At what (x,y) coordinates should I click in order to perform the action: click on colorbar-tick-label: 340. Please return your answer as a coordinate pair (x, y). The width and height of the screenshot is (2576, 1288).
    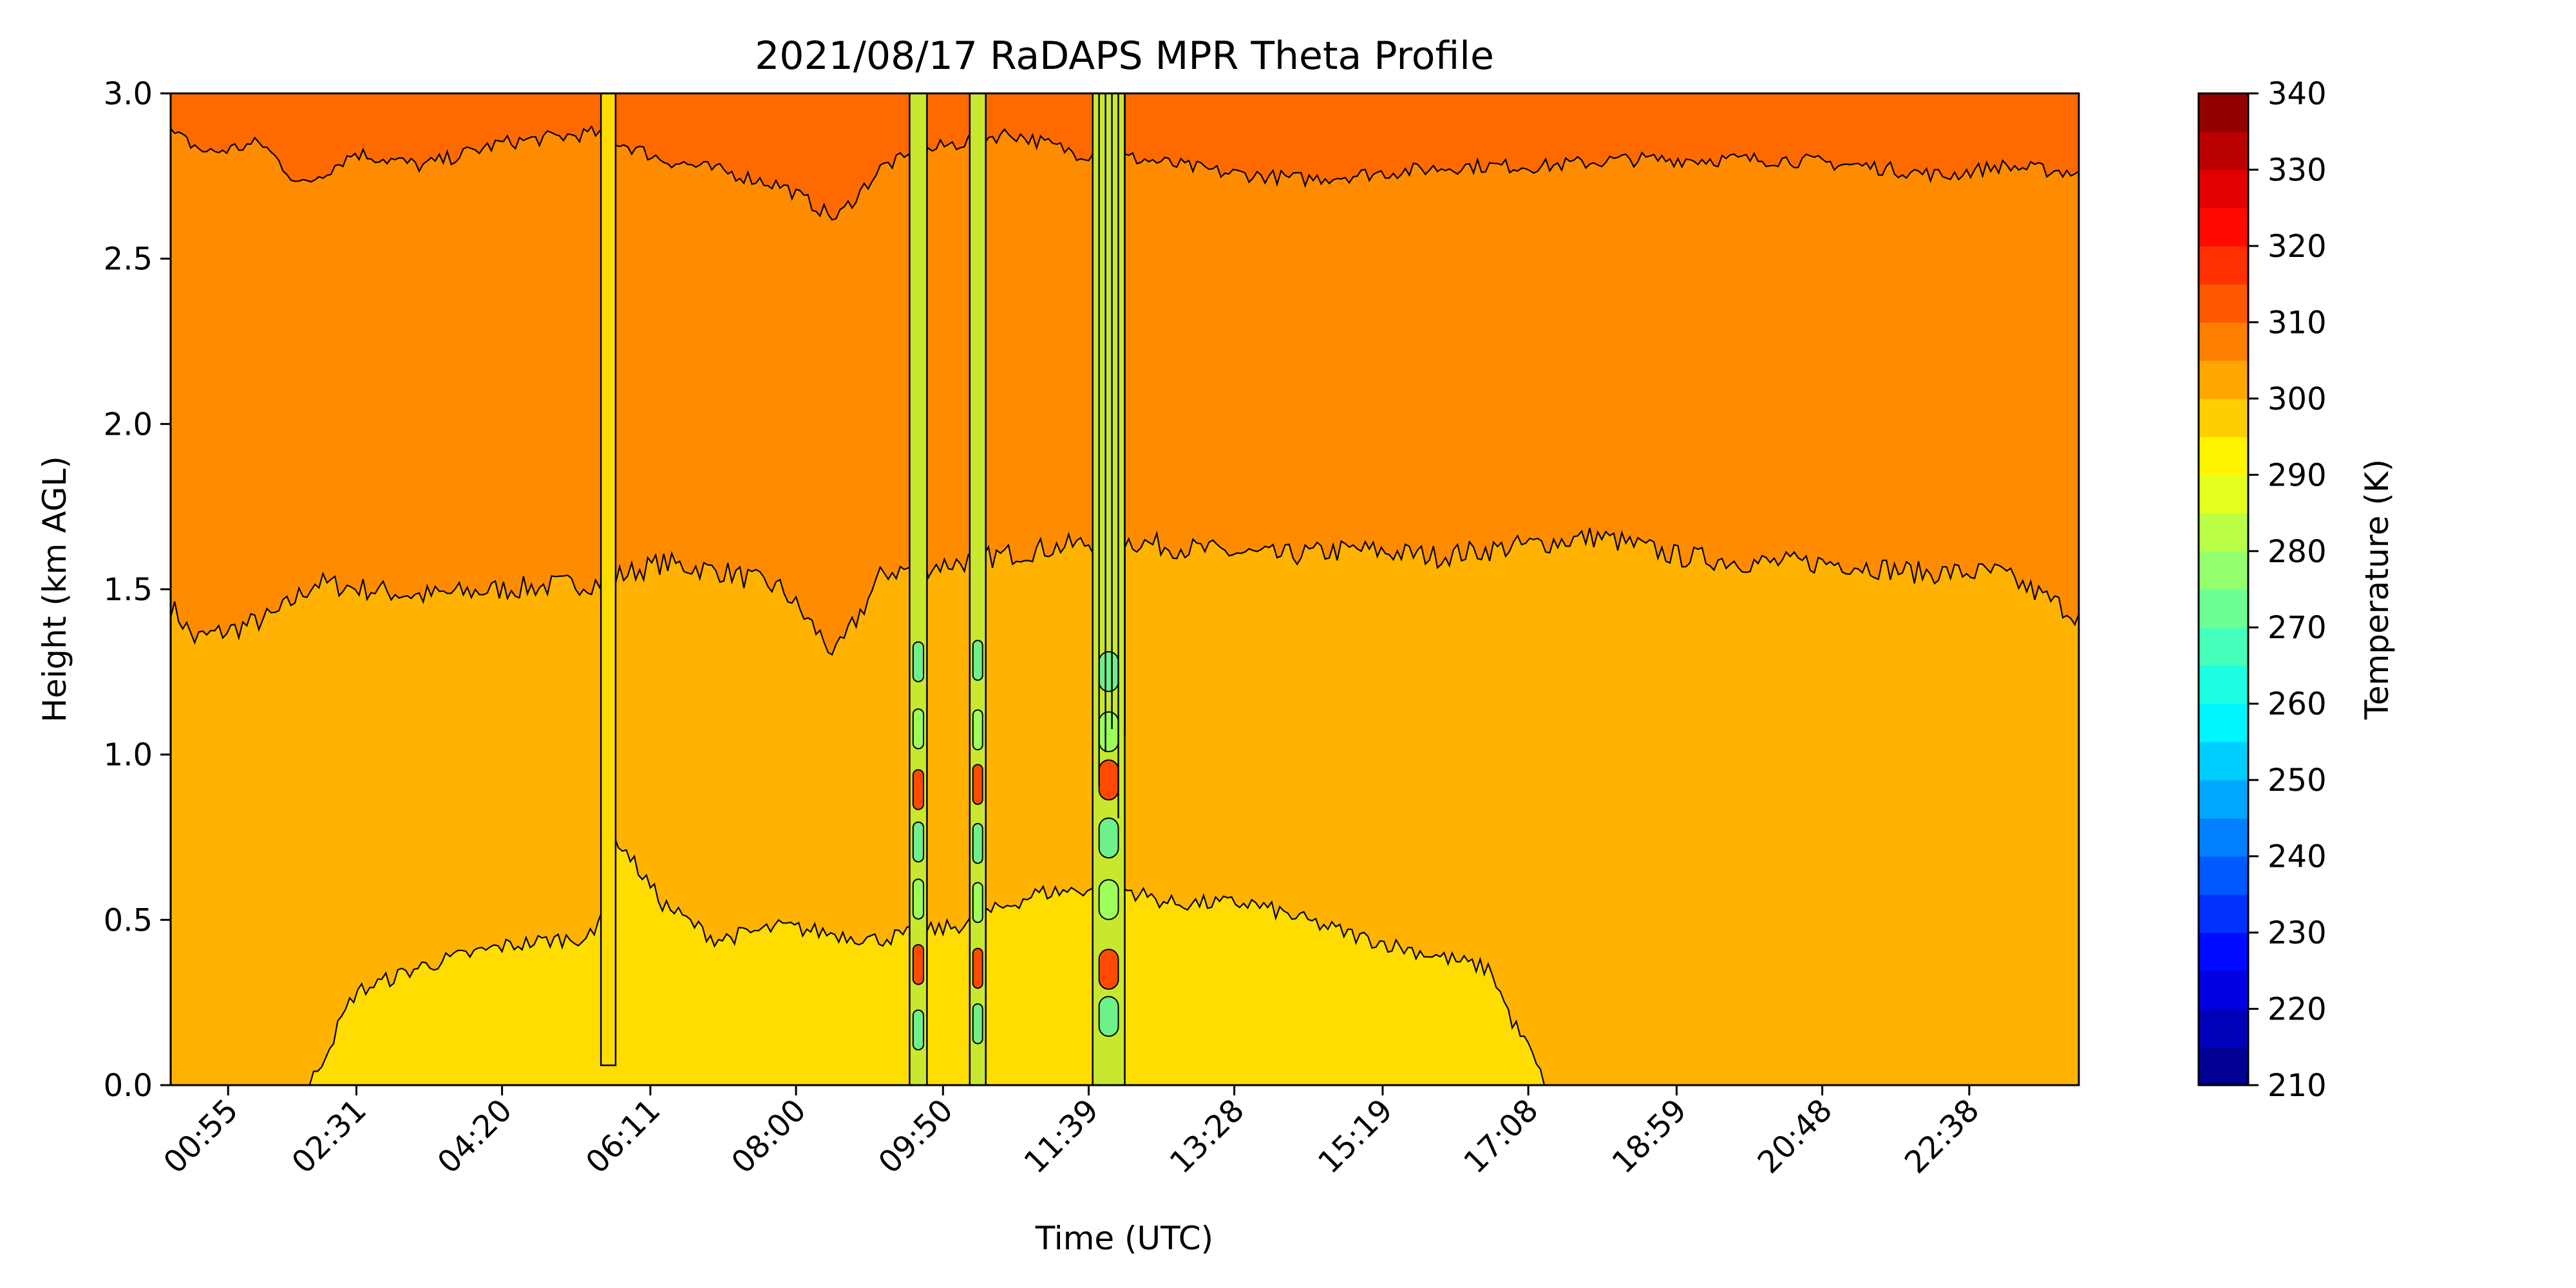
    Looking at the image, I should click on (2297, 94).